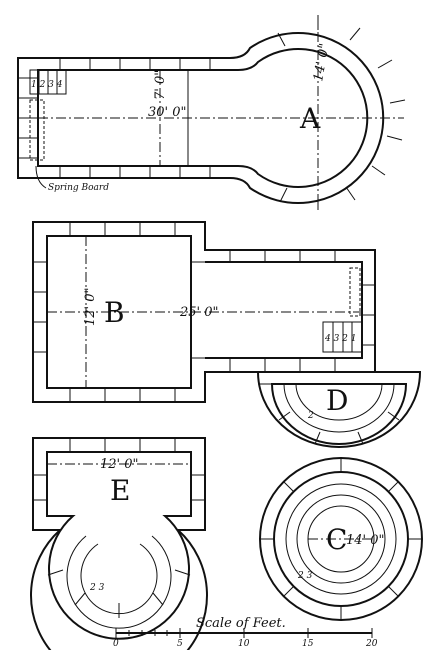 The width and height of the screenshot is (434, 650). What do you see at coordinates (305, 576) in the screenshot?
I see `plan-c-steps: 2 3` at bounding box center [305, 576].